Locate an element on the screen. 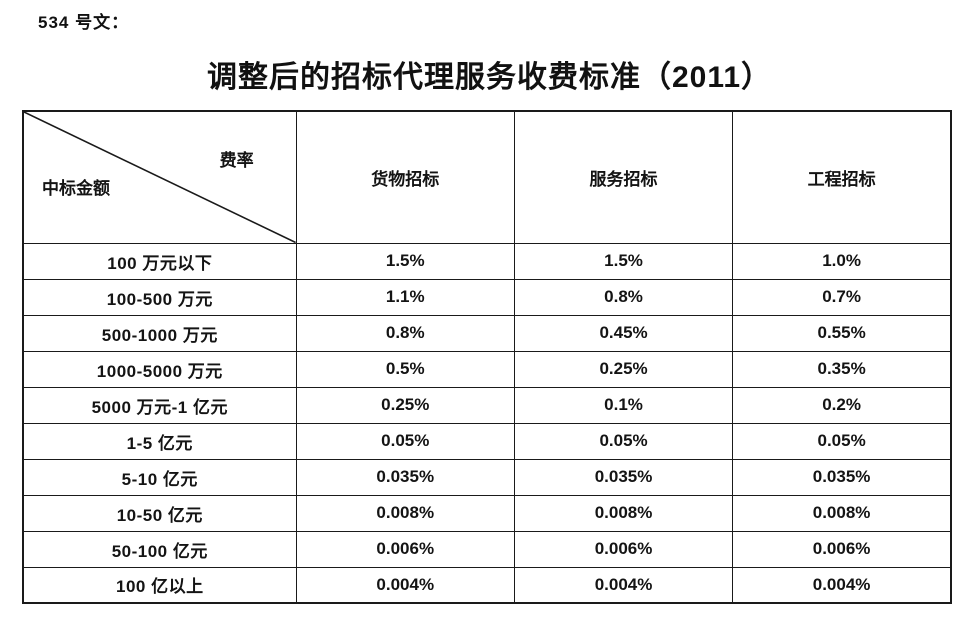  table-row: 1-5 亿元 0.05% 0.05% 0.05% is located at coordinates (487, 441).